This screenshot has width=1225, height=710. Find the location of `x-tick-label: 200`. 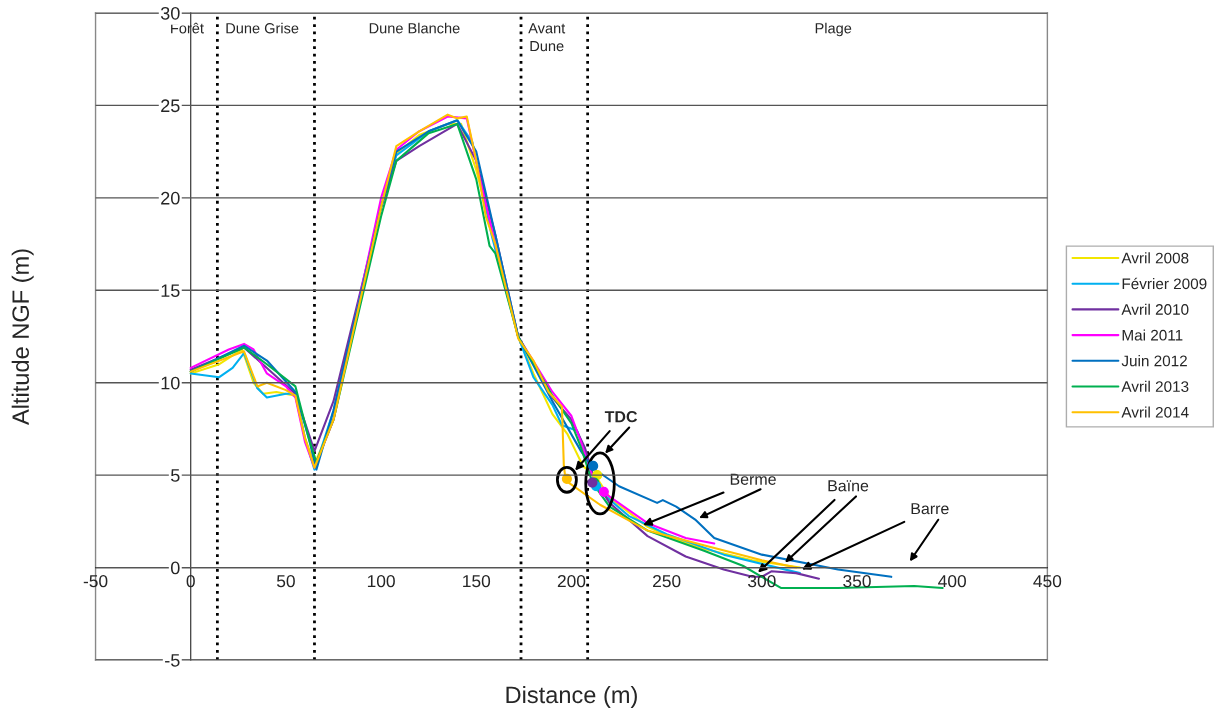

x-tick-label: 200 is located at coordinates (571, 581).